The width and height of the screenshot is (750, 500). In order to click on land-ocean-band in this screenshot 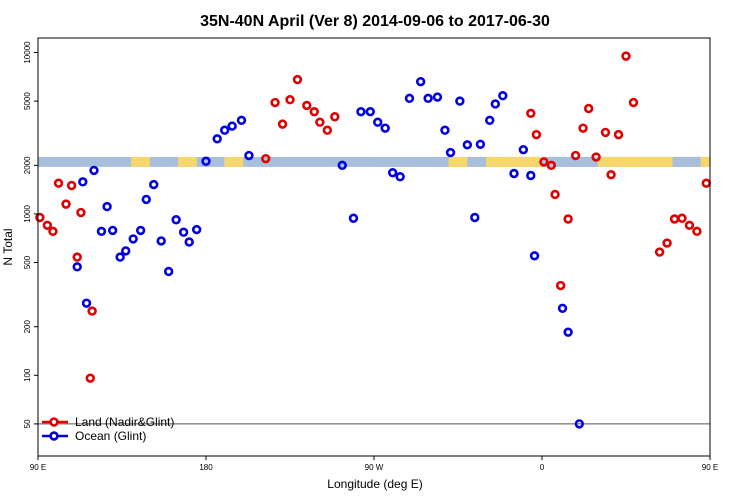, I will do `click(374, 161)`.